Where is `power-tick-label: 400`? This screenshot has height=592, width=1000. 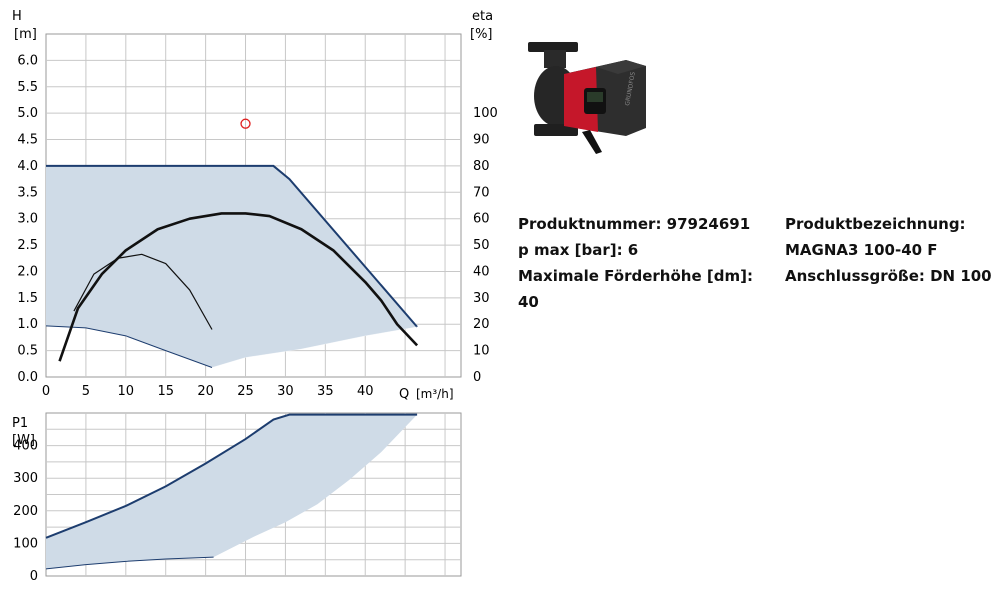 power-tick-label: 400 is located at coordinates (25, 446).